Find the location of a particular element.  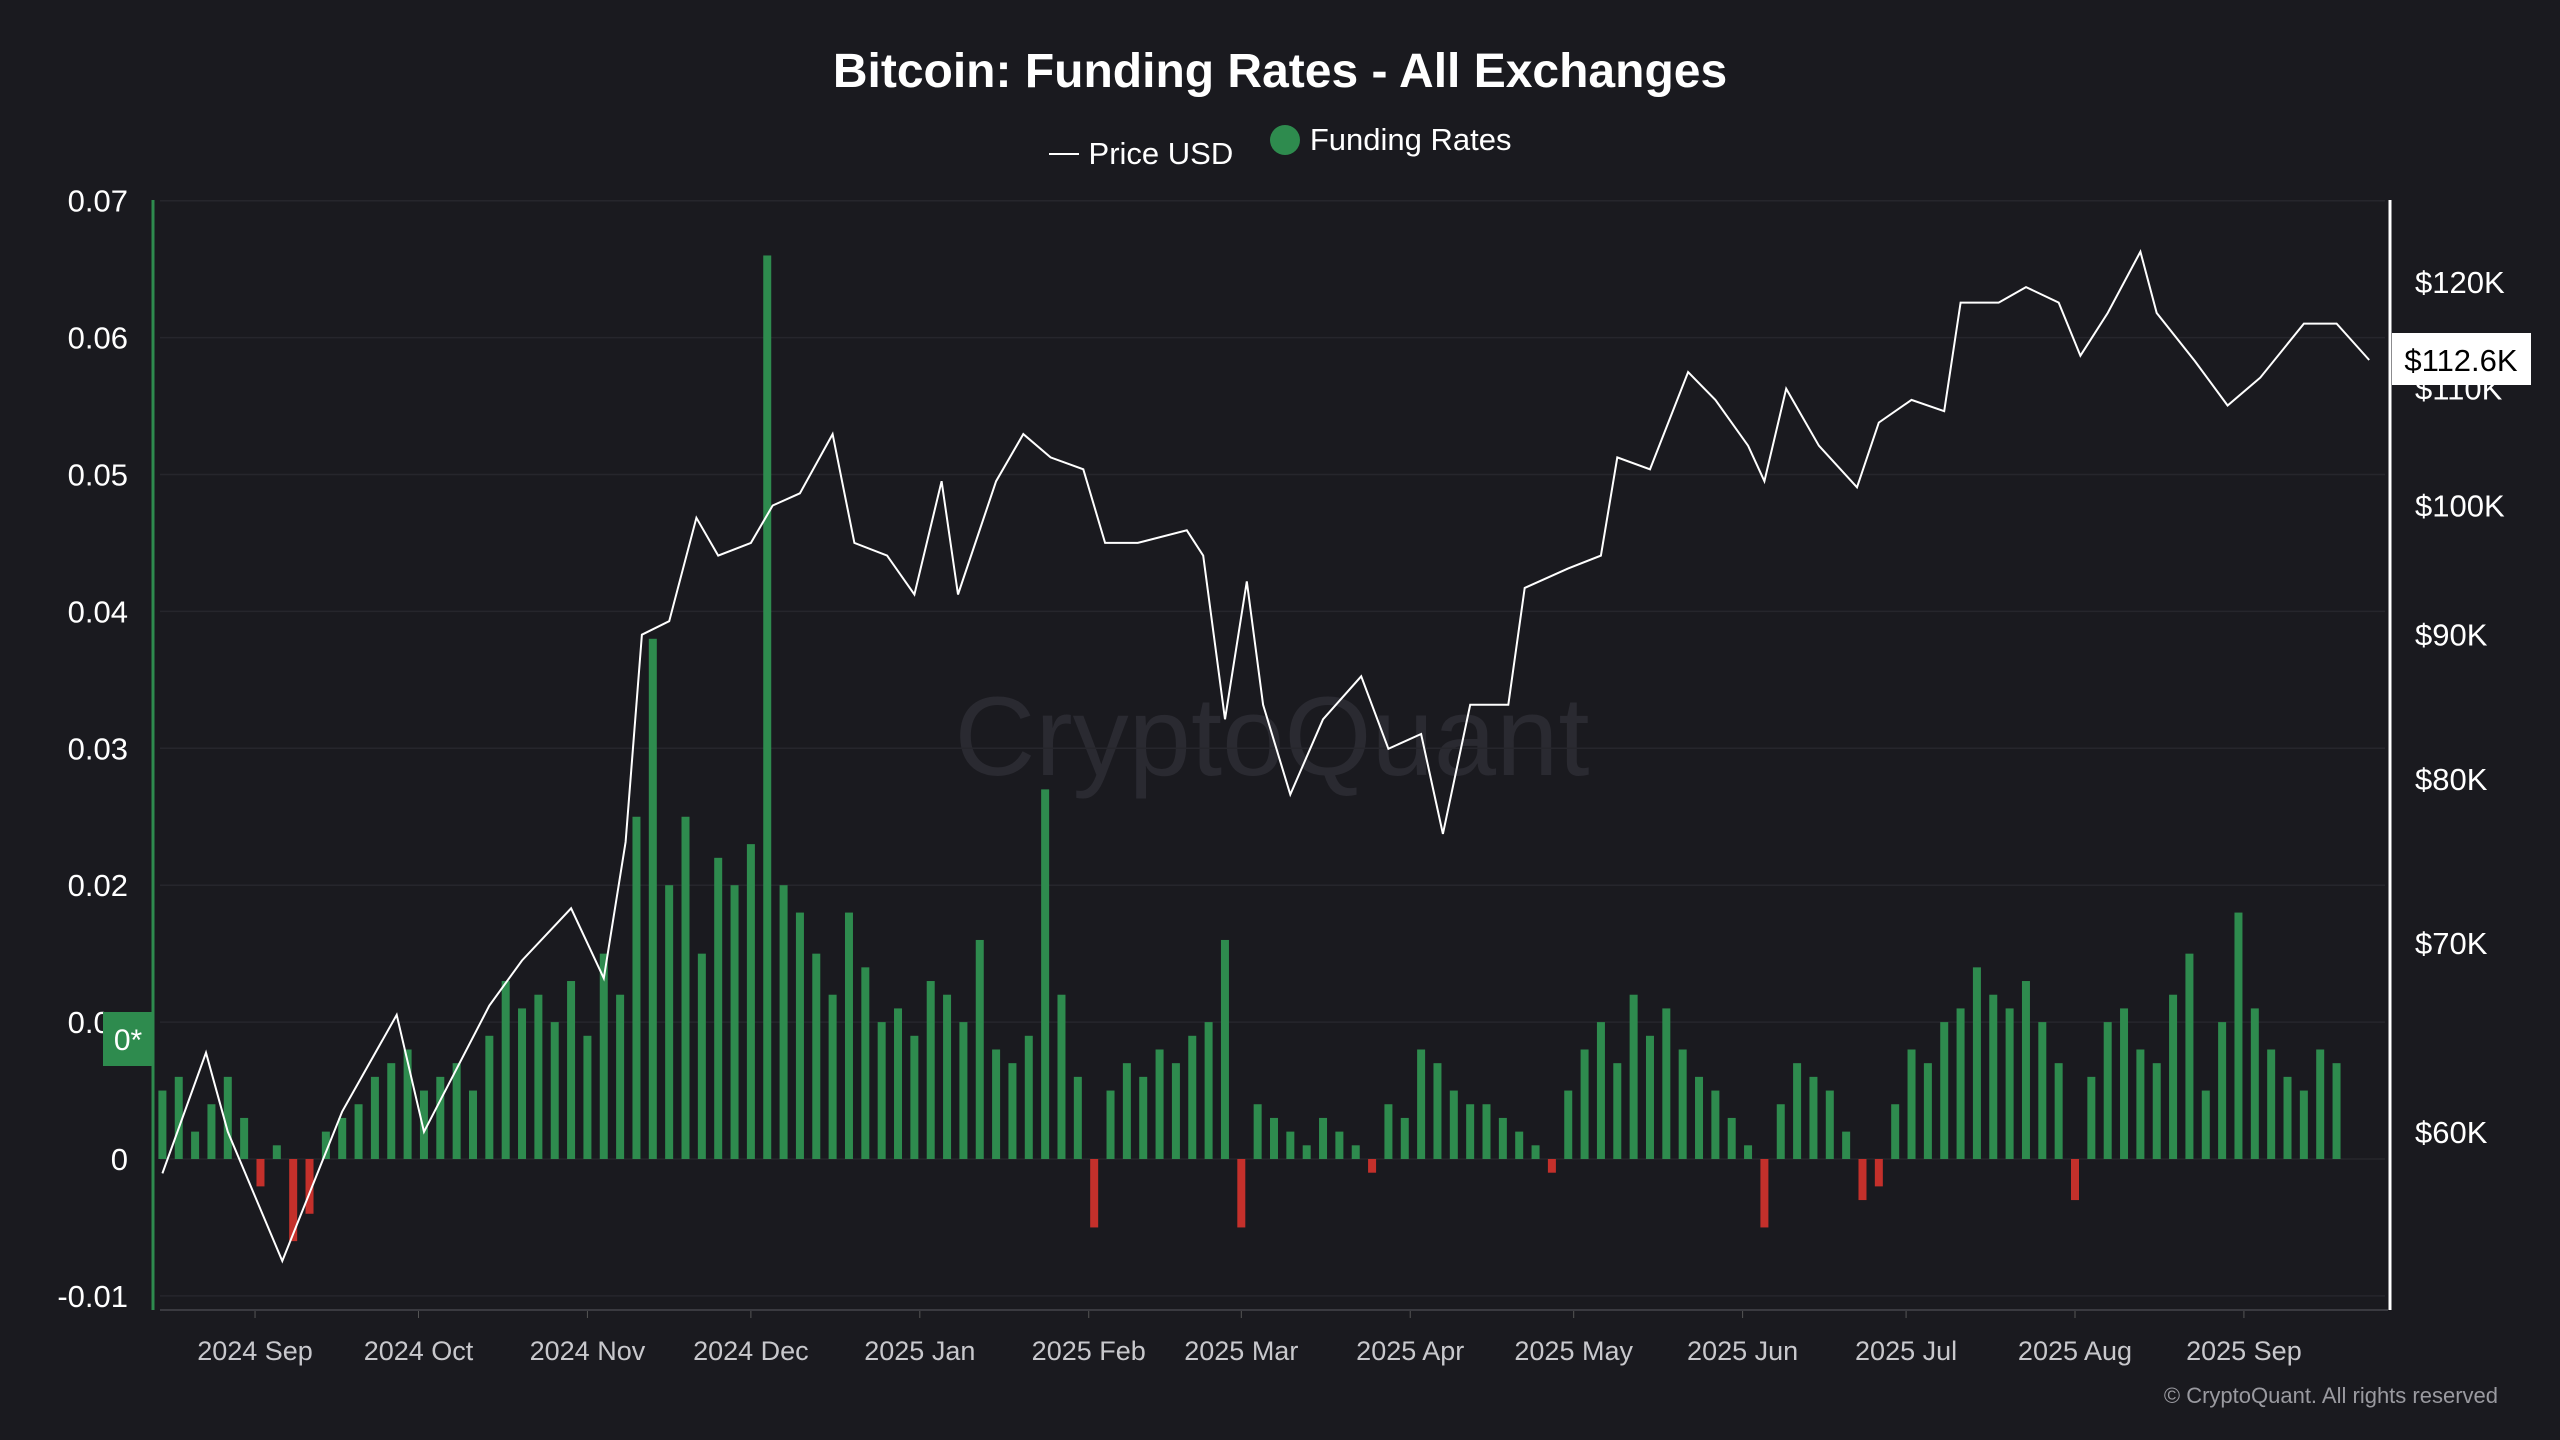

x-tick-label: 2025 Sep is located at coordinates (2244, 1351).